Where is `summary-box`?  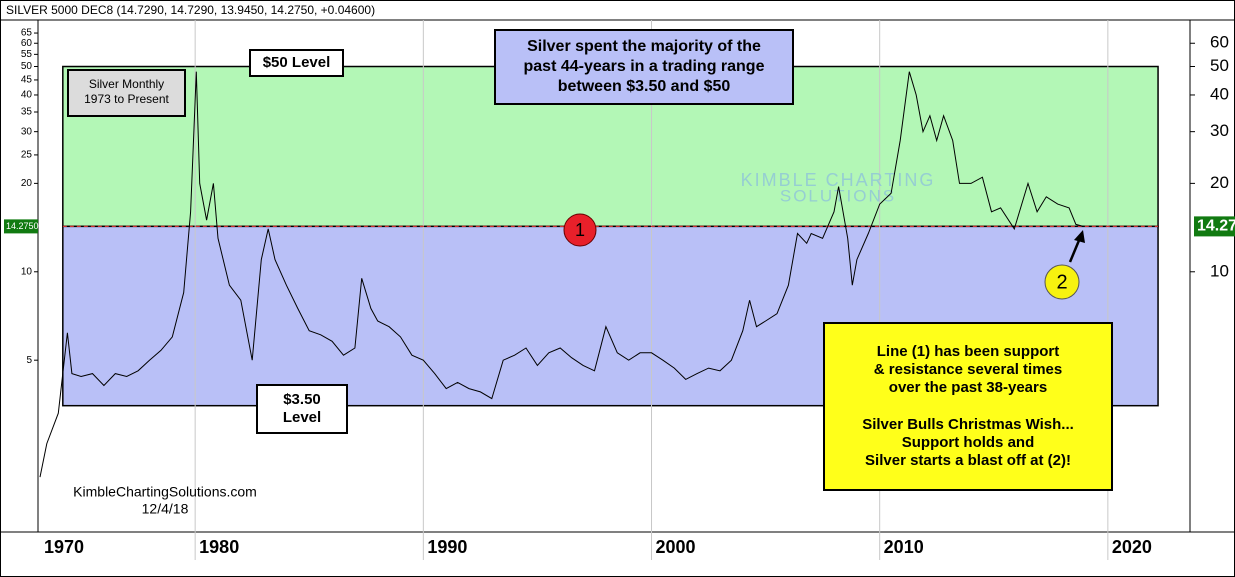
summary-box is located at coordinates (644, 67).